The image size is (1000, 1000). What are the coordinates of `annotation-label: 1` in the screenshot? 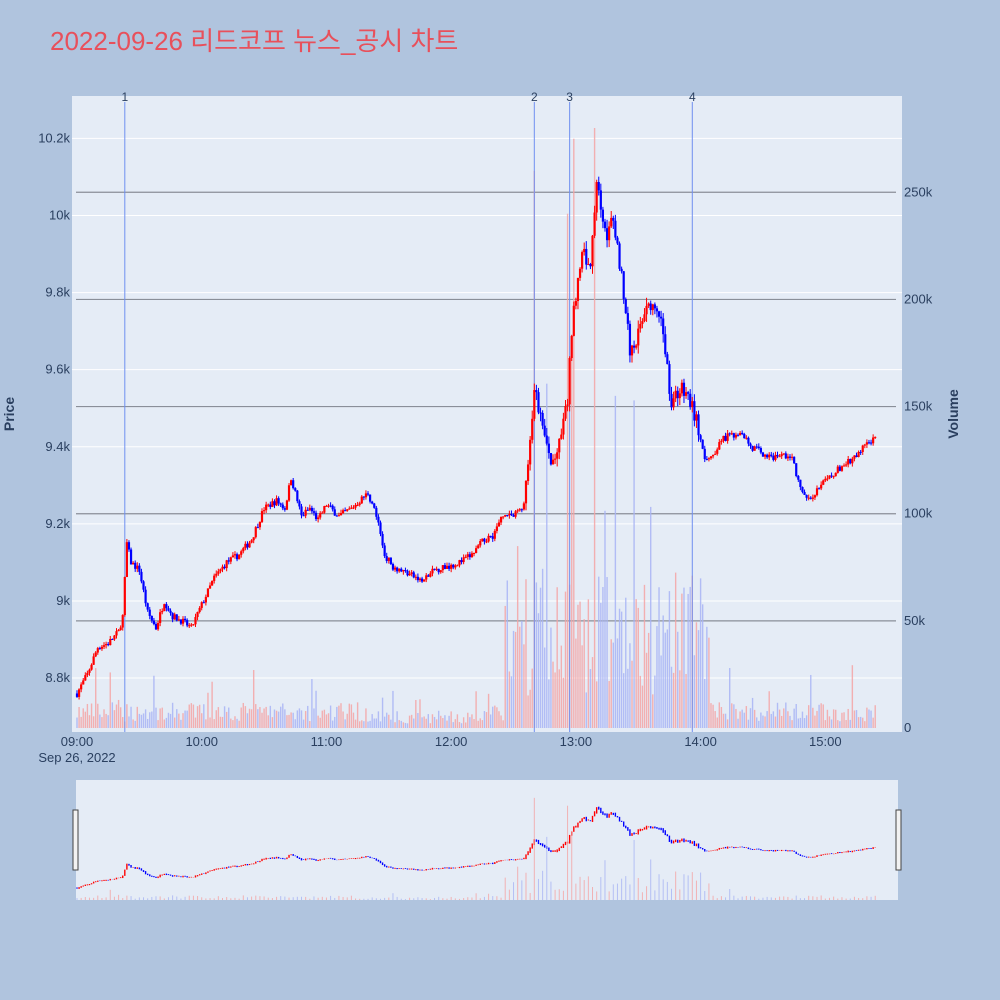 It's located at (124, 97).